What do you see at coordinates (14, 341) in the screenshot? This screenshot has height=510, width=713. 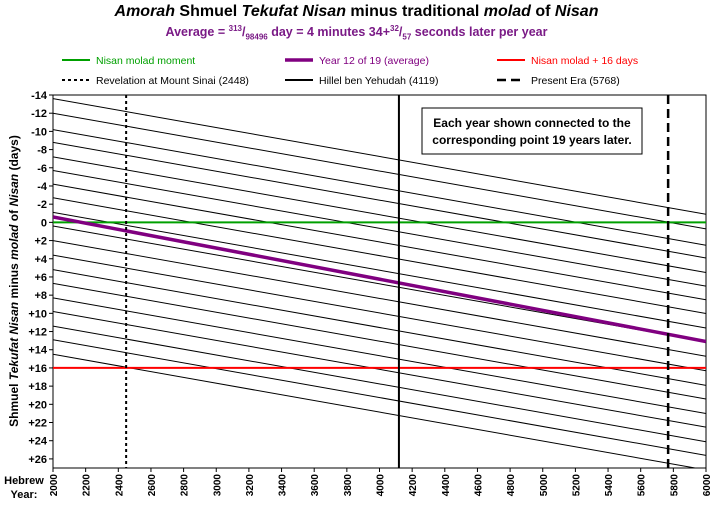 I see `y-axis-label-part: Tekufat Nisan` at bounding box center [14, 341].